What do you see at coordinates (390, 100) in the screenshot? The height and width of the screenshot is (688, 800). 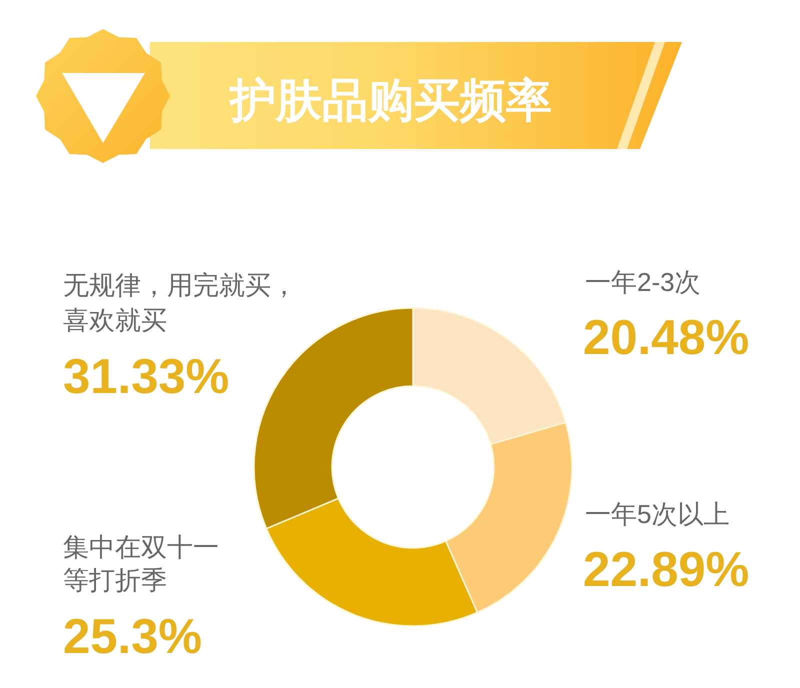 I see `title: 护肤品购买频率` at bounding box center [390, 100].